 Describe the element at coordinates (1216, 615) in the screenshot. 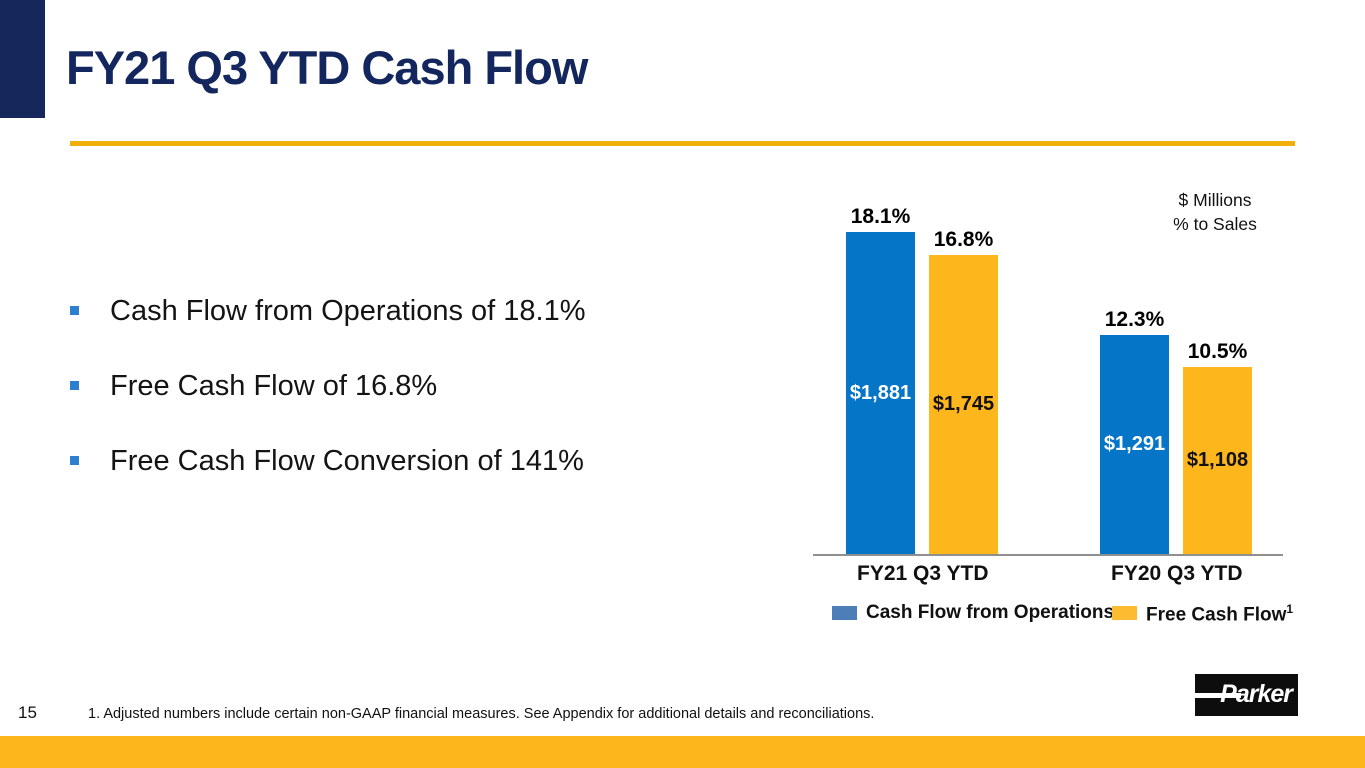

I see `legend-label-text: Free Cash Flow` at that location.